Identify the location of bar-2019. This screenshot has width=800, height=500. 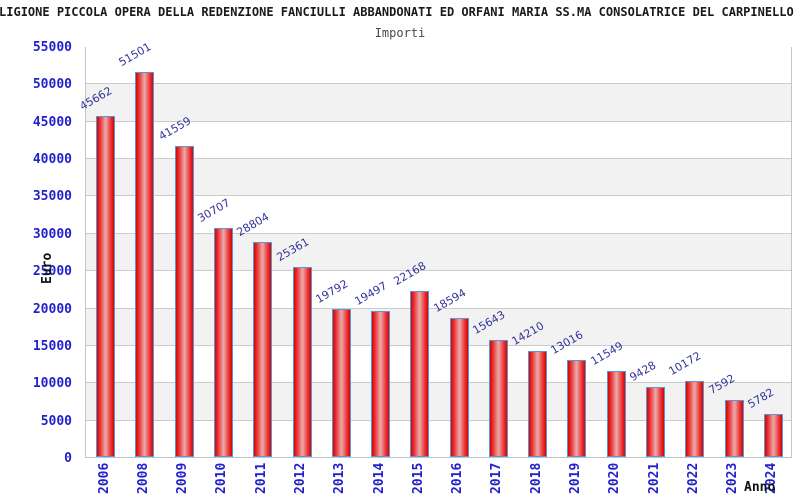
(577, 408).